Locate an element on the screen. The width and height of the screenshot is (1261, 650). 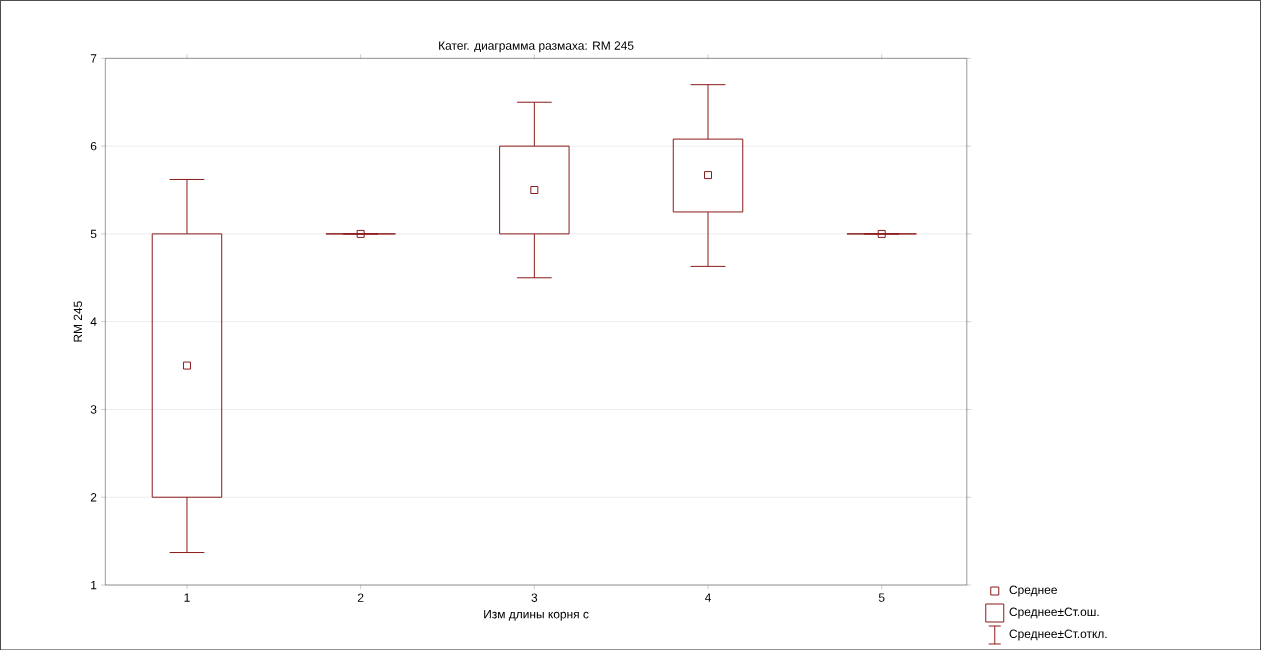
y-tick-label: 7 is located at coordinates (93, 58).